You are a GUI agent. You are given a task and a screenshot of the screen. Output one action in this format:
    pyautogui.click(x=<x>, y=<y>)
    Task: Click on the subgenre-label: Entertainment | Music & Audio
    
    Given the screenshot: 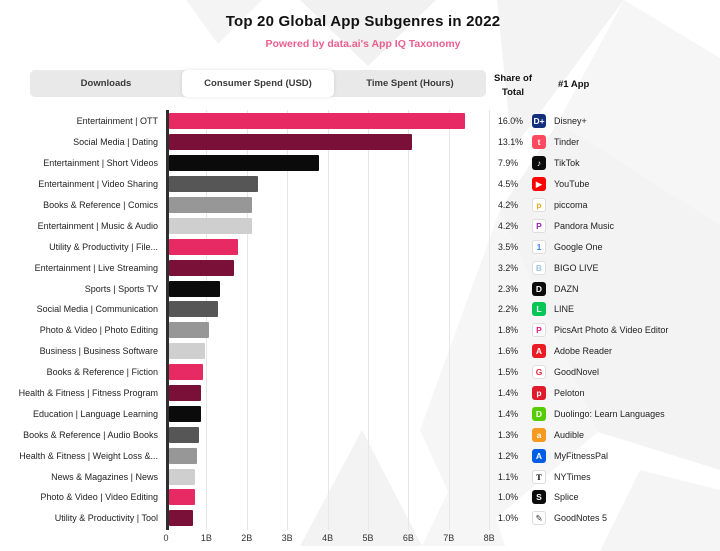 What is the action you would take?
    pyautogui.click(x=97, y=225)
    